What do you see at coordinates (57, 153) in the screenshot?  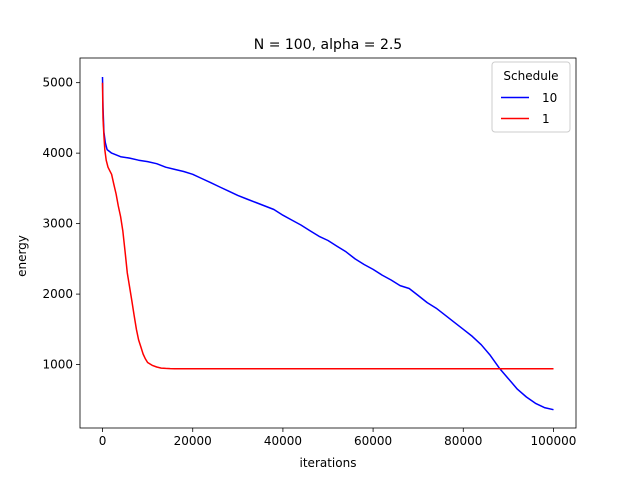 I see `y-tick-label: 4000` at bounding box center [57, 153].